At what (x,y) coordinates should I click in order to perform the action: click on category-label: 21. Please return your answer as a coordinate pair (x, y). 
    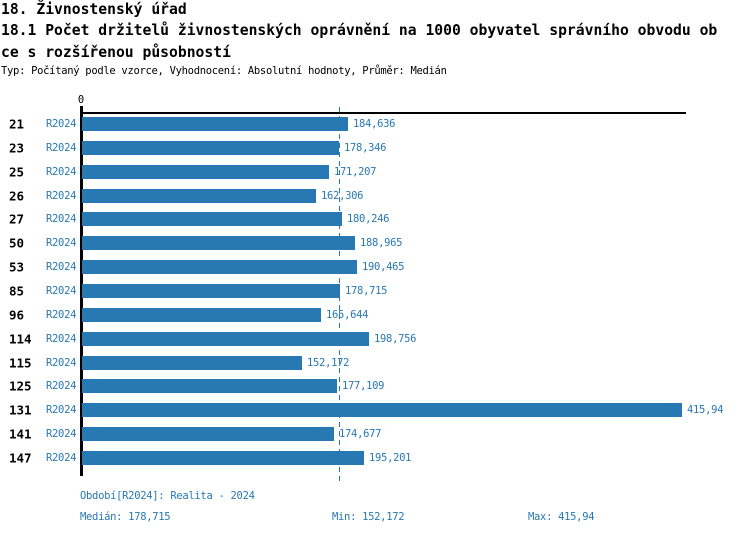
    Looking at the image, I should click on (17, 124).